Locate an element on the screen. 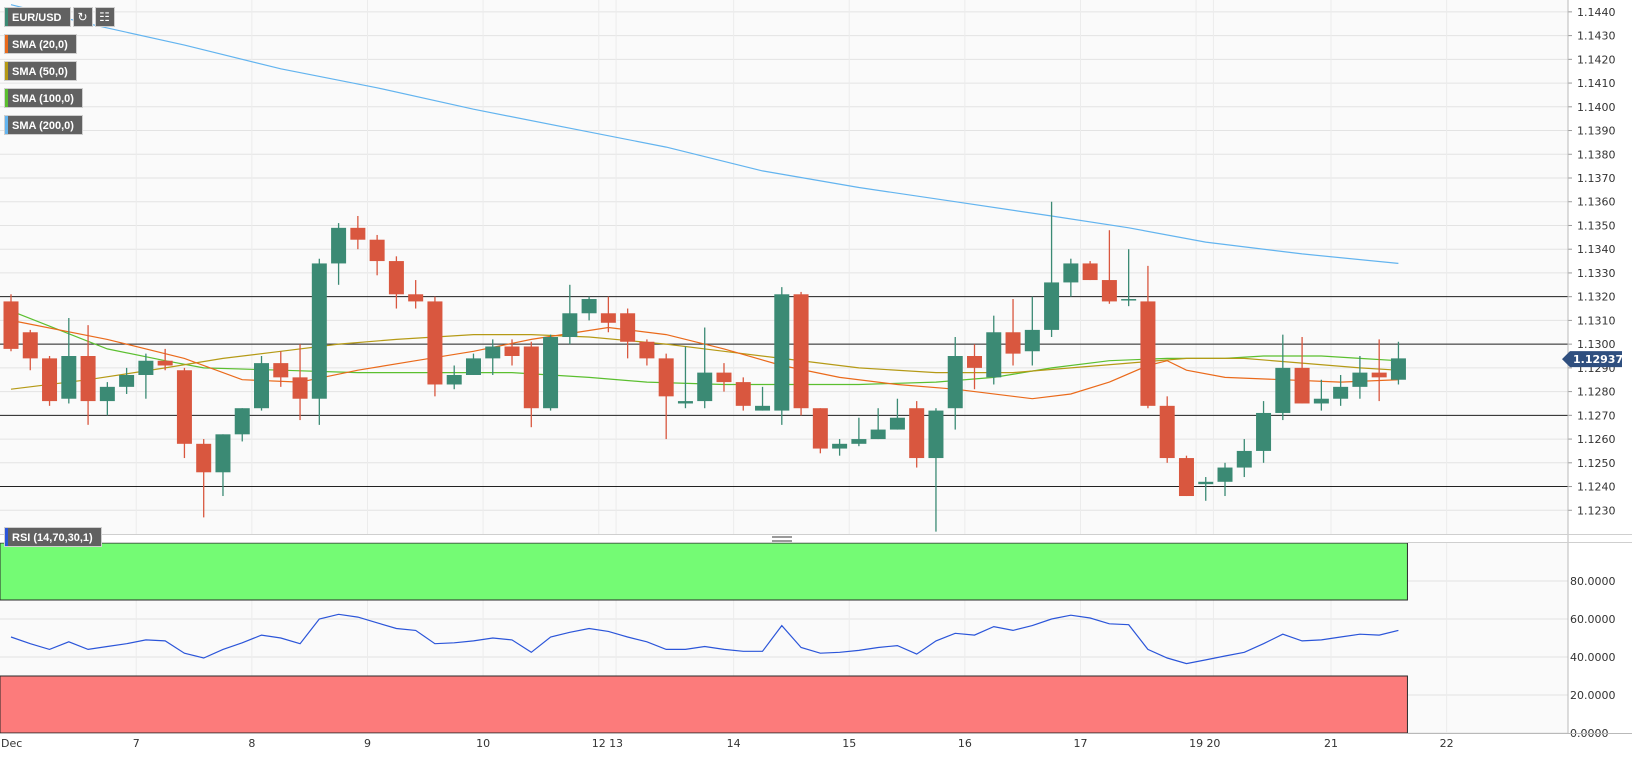 The height and width of the screenshot is (760, 1632). refresh-icon: ↻ is located at coordinates (82, 17).